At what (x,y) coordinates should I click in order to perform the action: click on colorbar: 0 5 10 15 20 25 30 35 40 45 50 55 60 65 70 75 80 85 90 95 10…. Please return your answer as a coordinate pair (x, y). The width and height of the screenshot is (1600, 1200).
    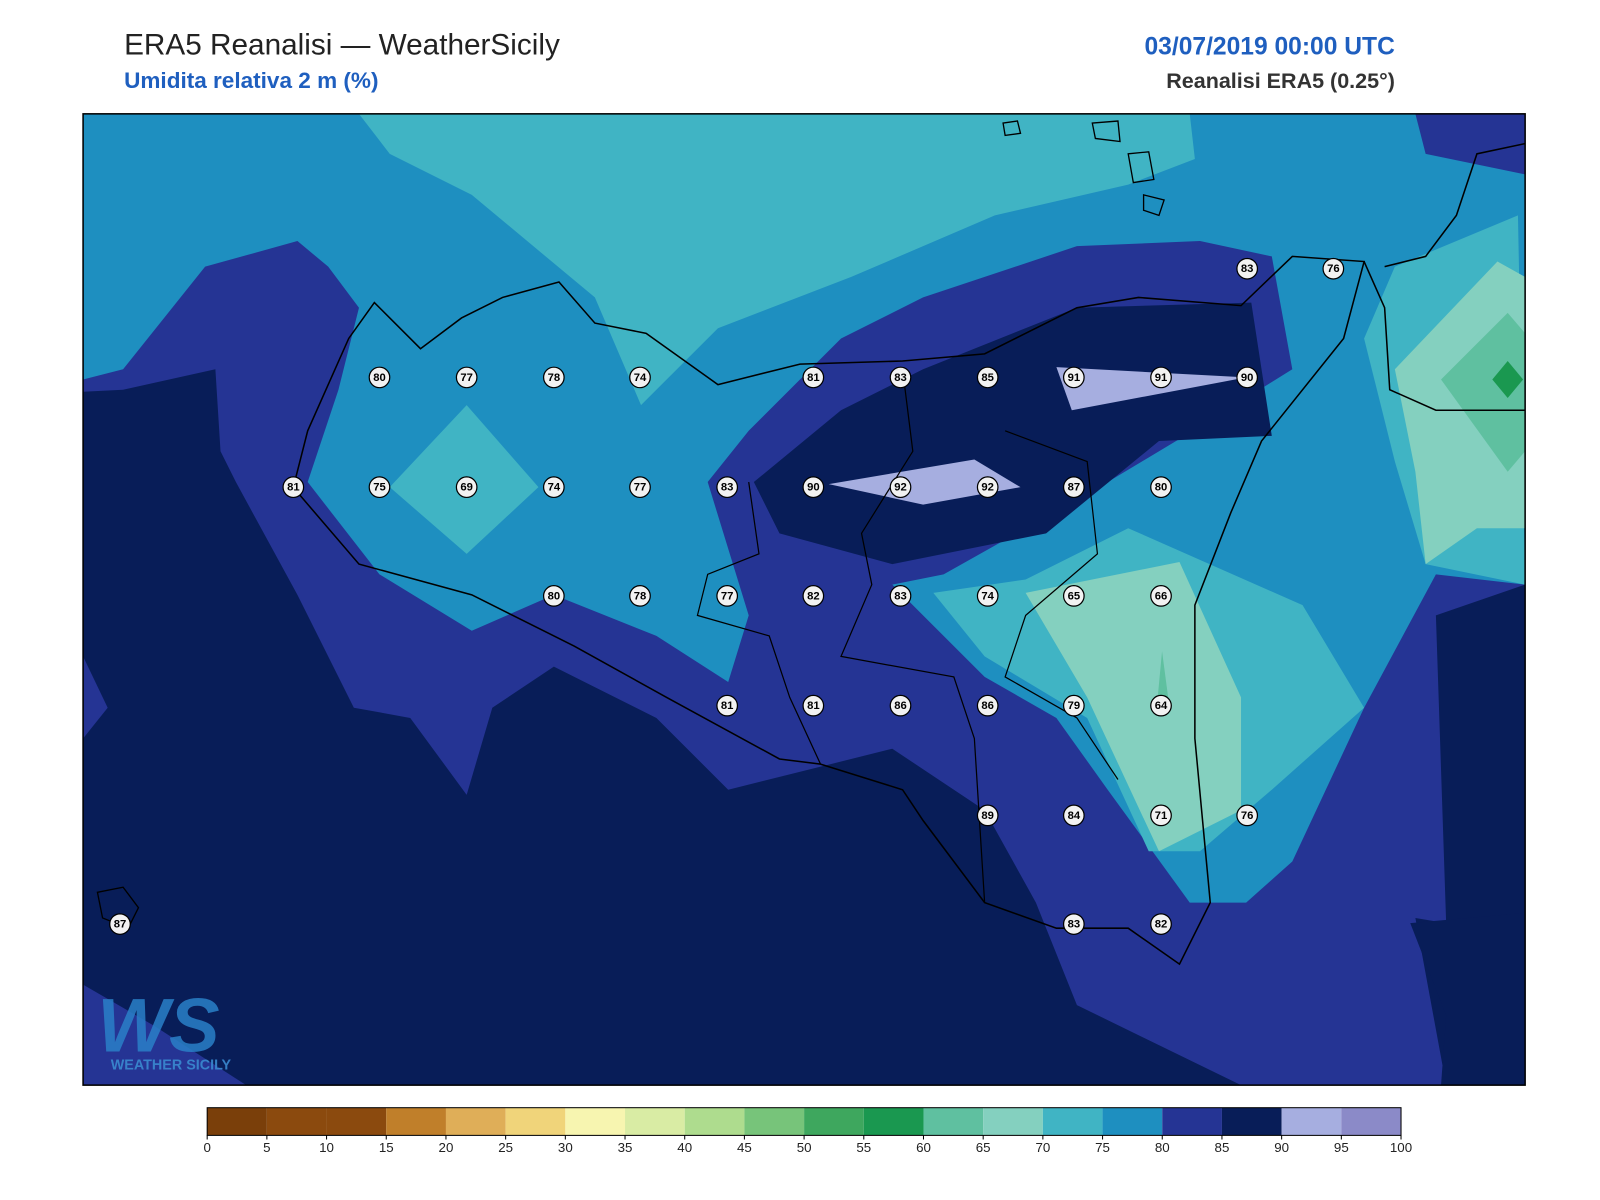
    Looking at the image, I should click on (807, 1131).